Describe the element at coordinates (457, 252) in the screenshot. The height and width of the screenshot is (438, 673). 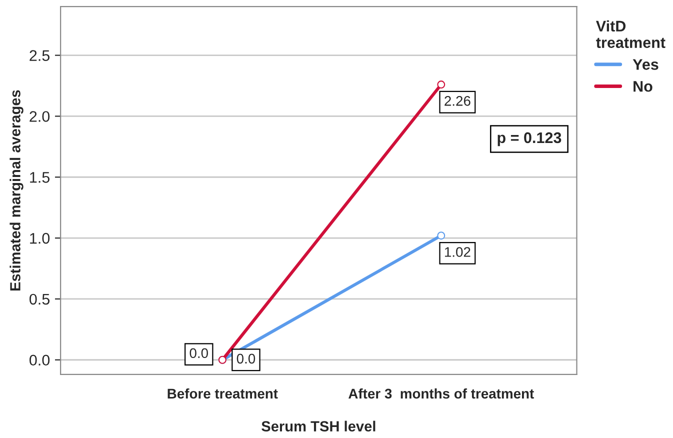
I see `data-label: 1.02` at that location.